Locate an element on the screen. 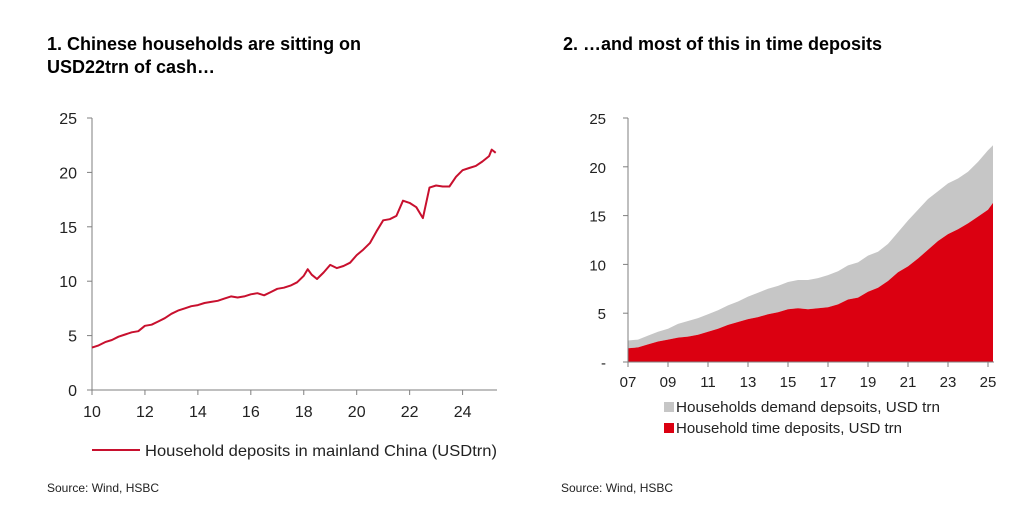  left-x-tick-label: 12 is located at coordinates (145, 412).